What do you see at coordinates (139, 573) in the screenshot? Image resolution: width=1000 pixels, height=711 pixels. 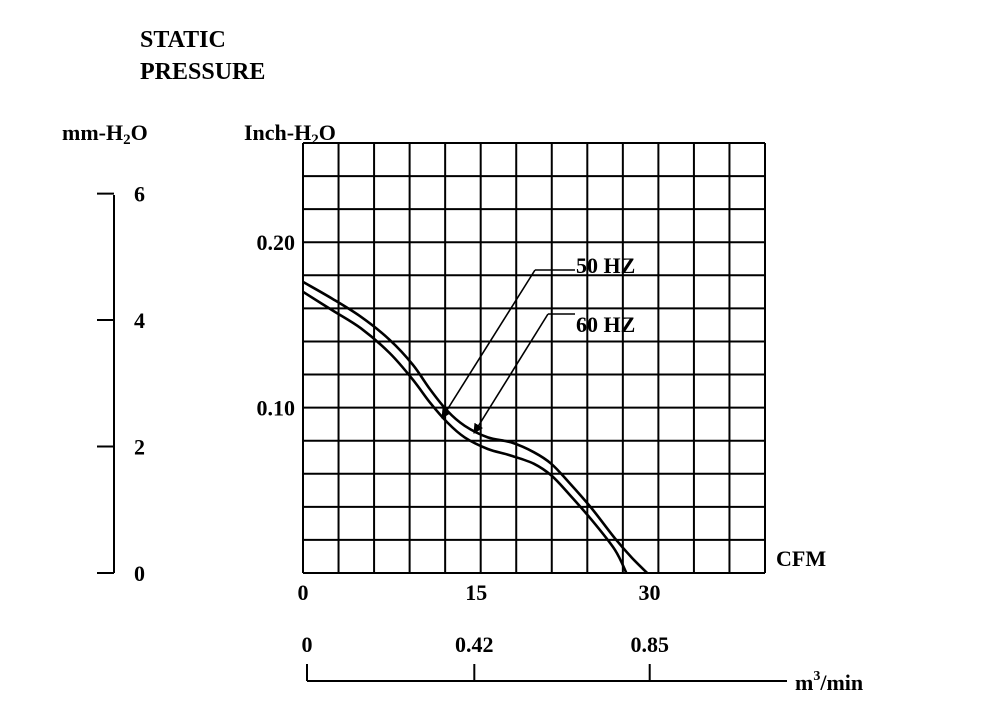 I see `mm-h2o-tick-label: 0` at bounding box center [139, 573].